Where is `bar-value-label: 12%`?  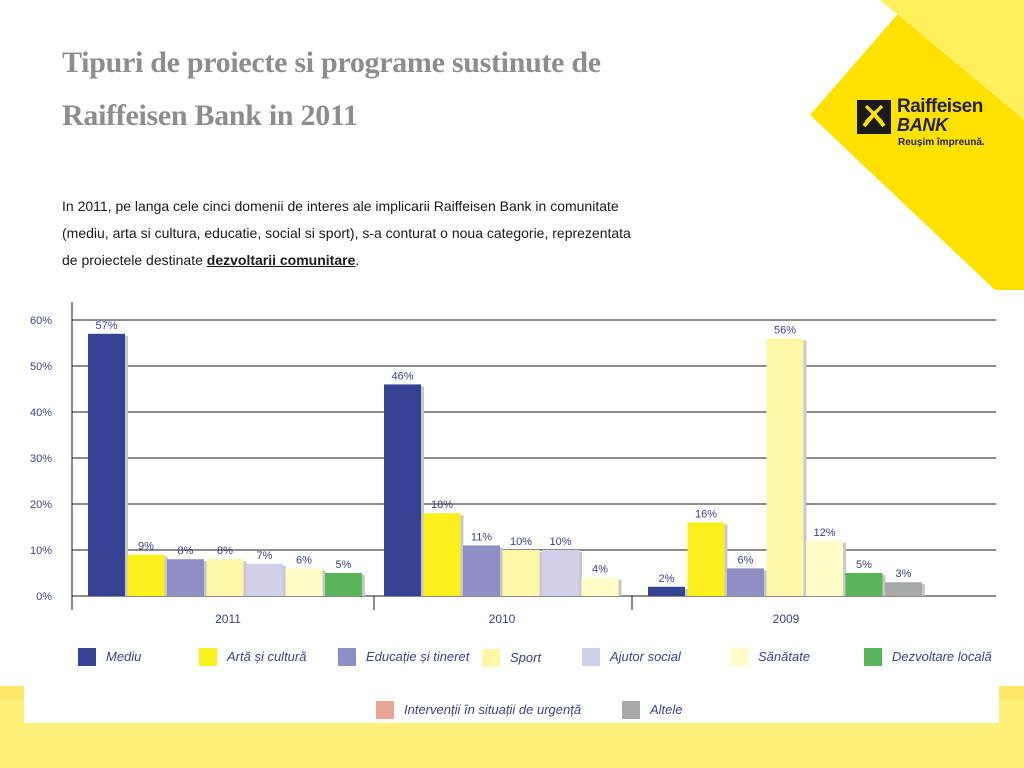 bar-value-label: 12% is located at coordinates (824, 533).